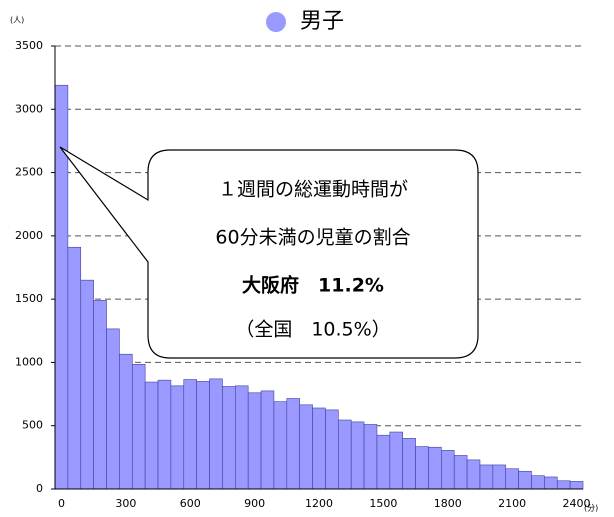 Image resolution: width=614 pixels, height=517 pixels. I want to click on y-tick-label: 3500, so click(29, 45).